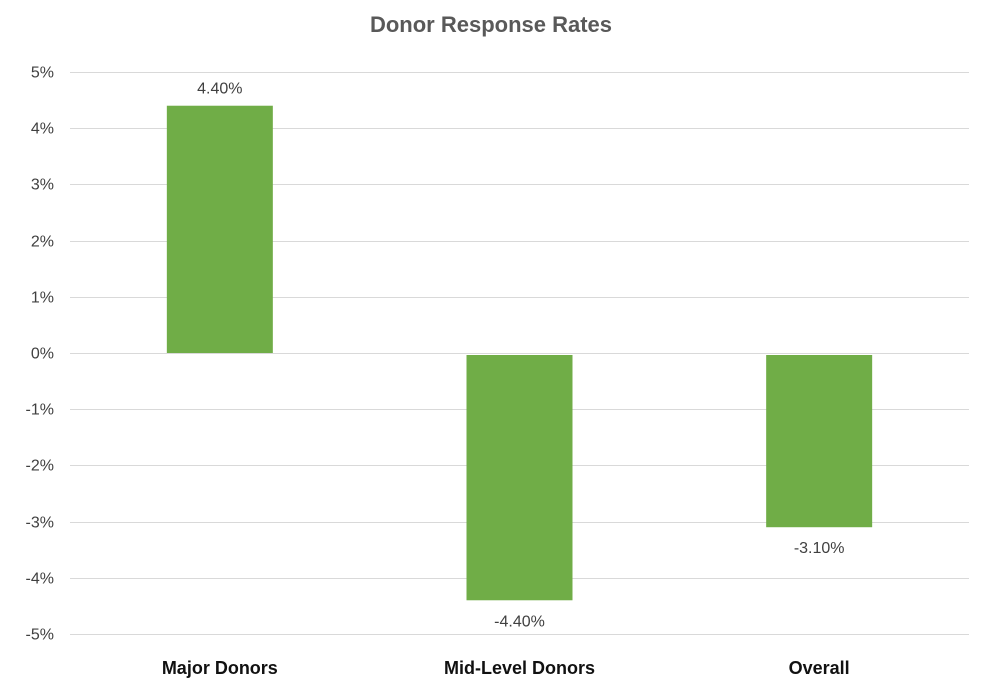 The height and width of the screenshot is (698, 986). What do you see at coordinates (220, 668) in the screenshot?
I see `x-tick-label: Major Donors` at bounding box center [220, 668].